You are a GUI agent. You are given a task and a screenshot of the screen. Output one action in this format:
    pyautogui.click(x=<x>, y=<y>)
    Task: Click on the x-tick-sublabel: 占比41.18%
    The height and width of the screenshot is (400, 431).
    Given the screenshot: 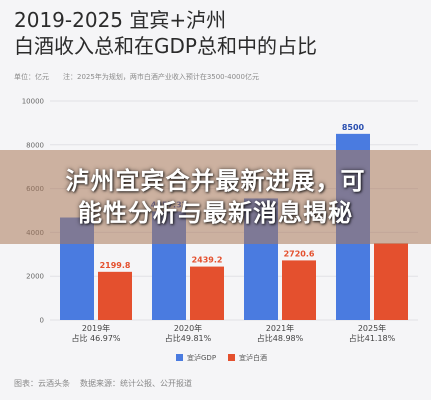 What is the action you would take?
    pyautogui.click(x=372, y=338)
    